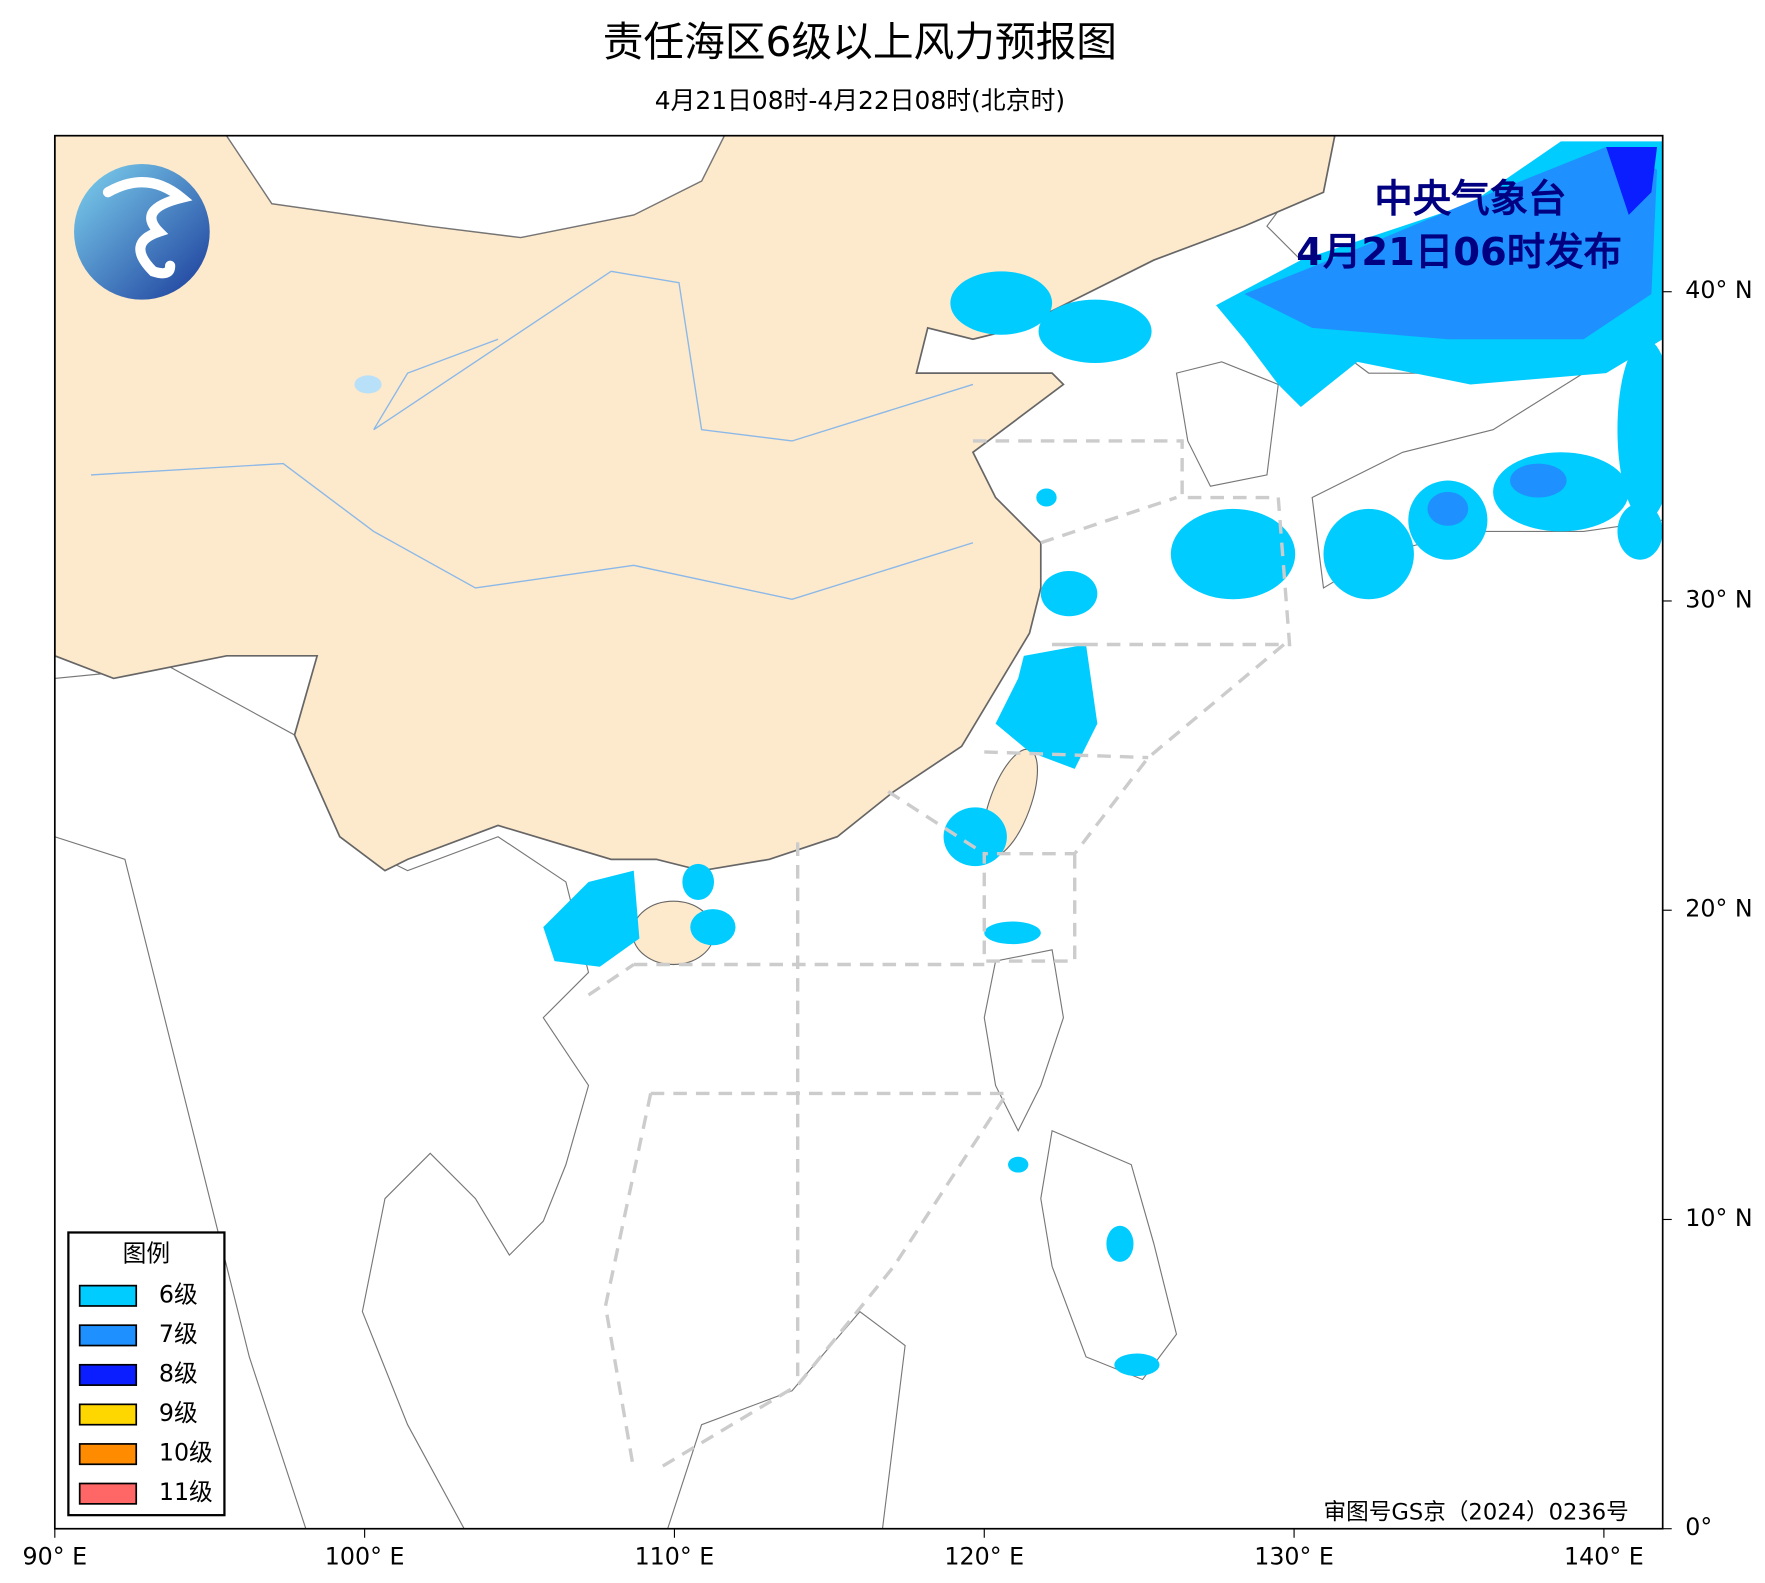  What do you see at coordinates (1459, 252) in the screenshot?
I see `issue-time: 4月21日06时发布` at bounding box center [1459, 252].